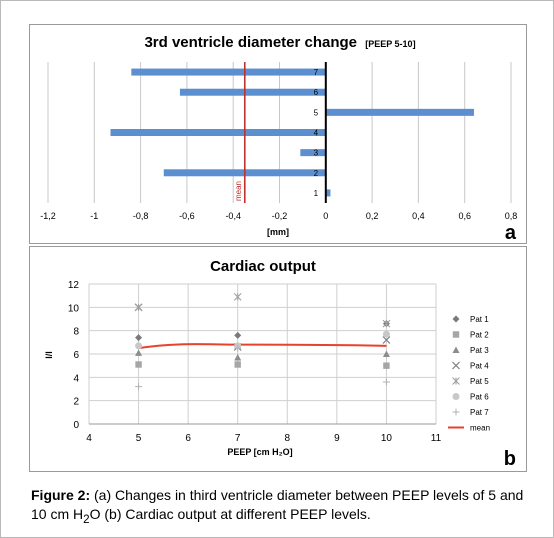  Describe the element at coordinates (387, 438) in the screenshot. I see `x-tick-label: 10` at that location.